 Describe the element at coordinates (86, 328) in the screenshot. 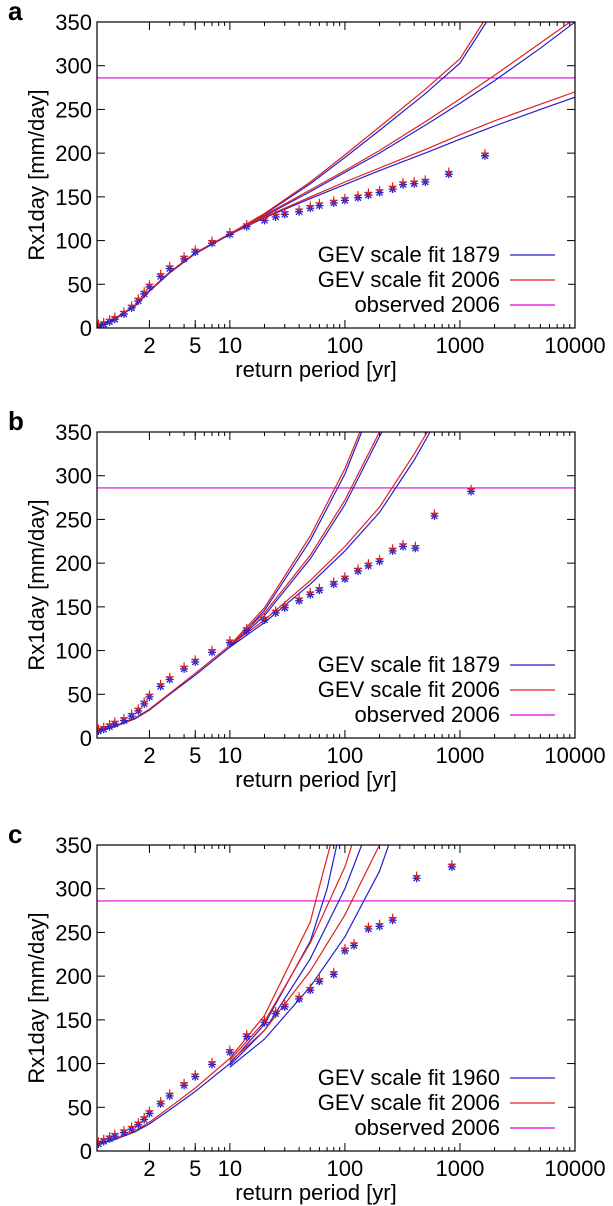

I see `y-tick-label: 0` at that location.